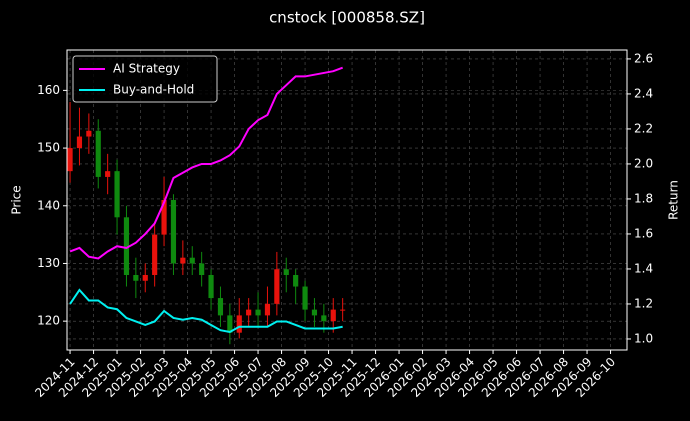 The height and width of the screenshot is (421, 690). What do you see at coordinates (48, 263) in the screenshot?
I see `y-tick-label: 130` at bounding box center [48, 263].